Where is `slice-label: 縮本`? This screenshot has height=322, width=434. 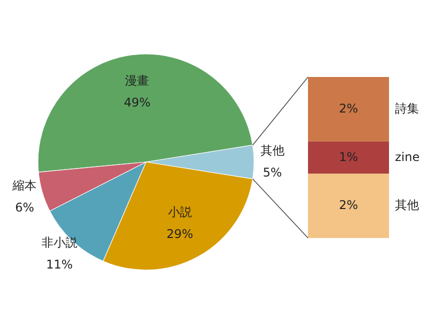 slice-label: 縮本 is located at coordinates (24, 185).